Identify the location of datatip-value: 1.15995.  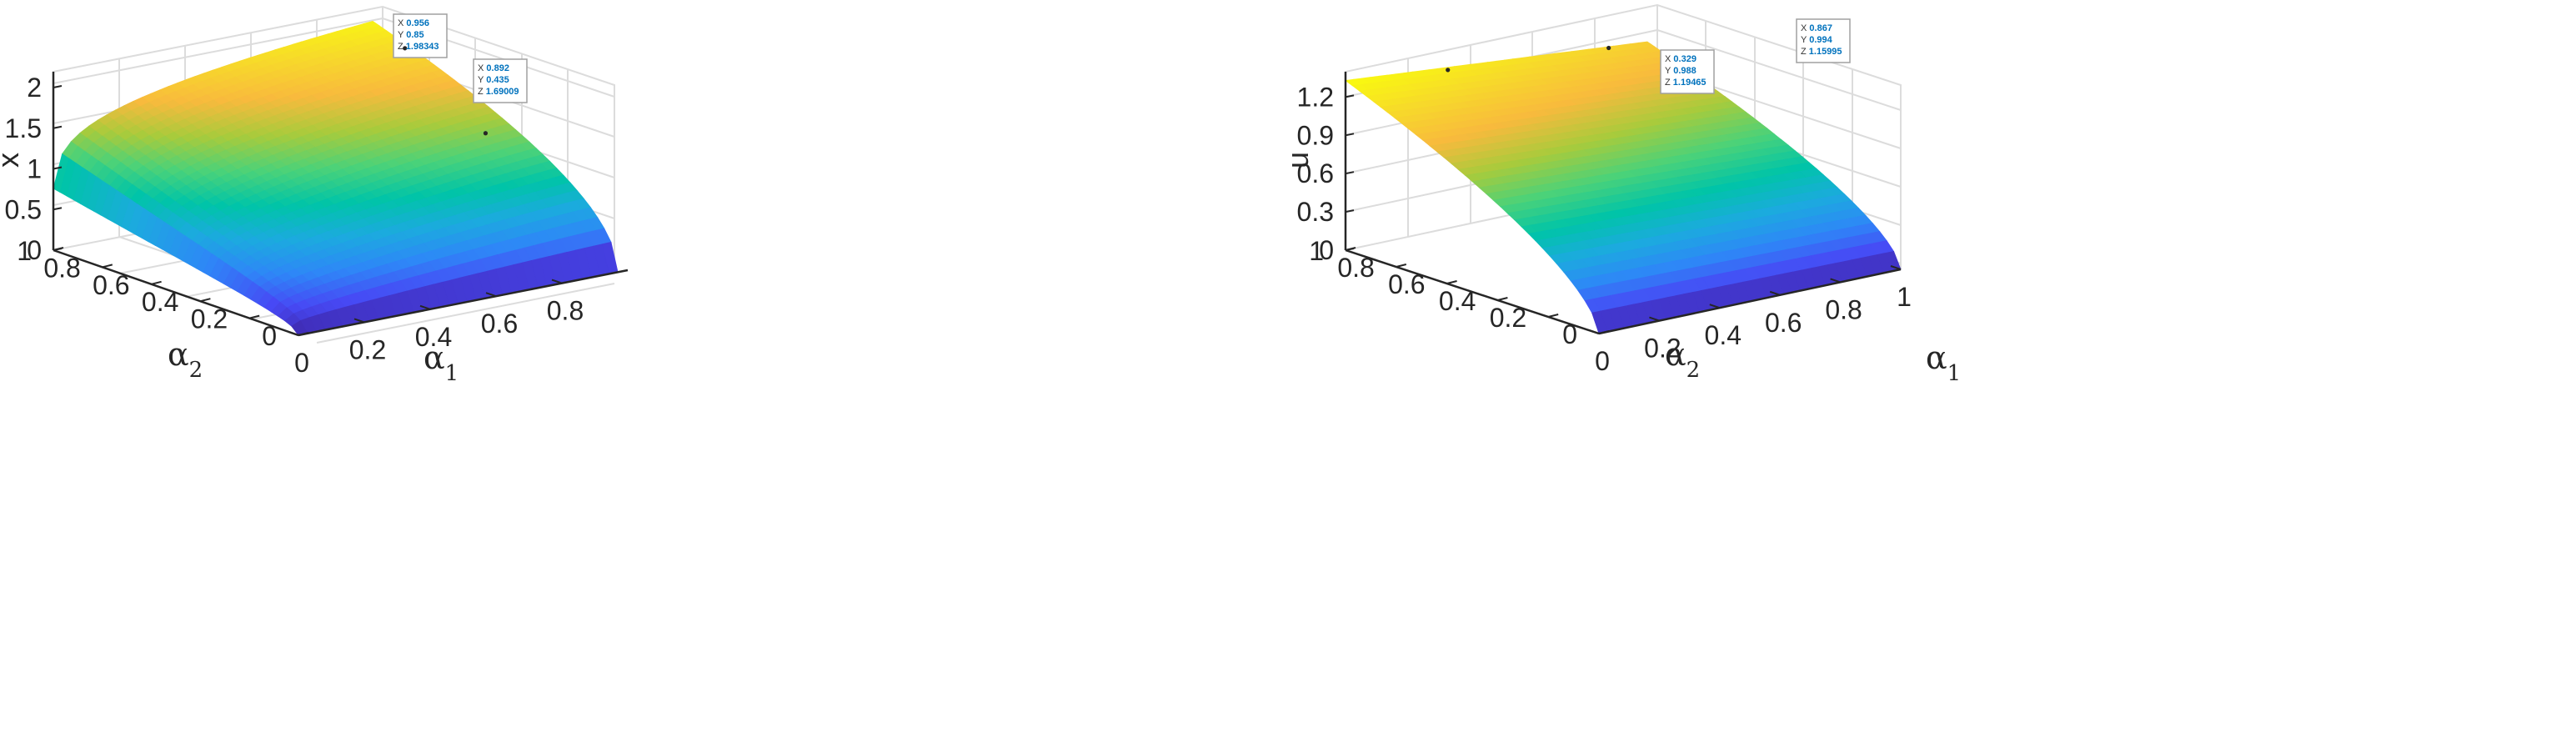
(1825, 52).